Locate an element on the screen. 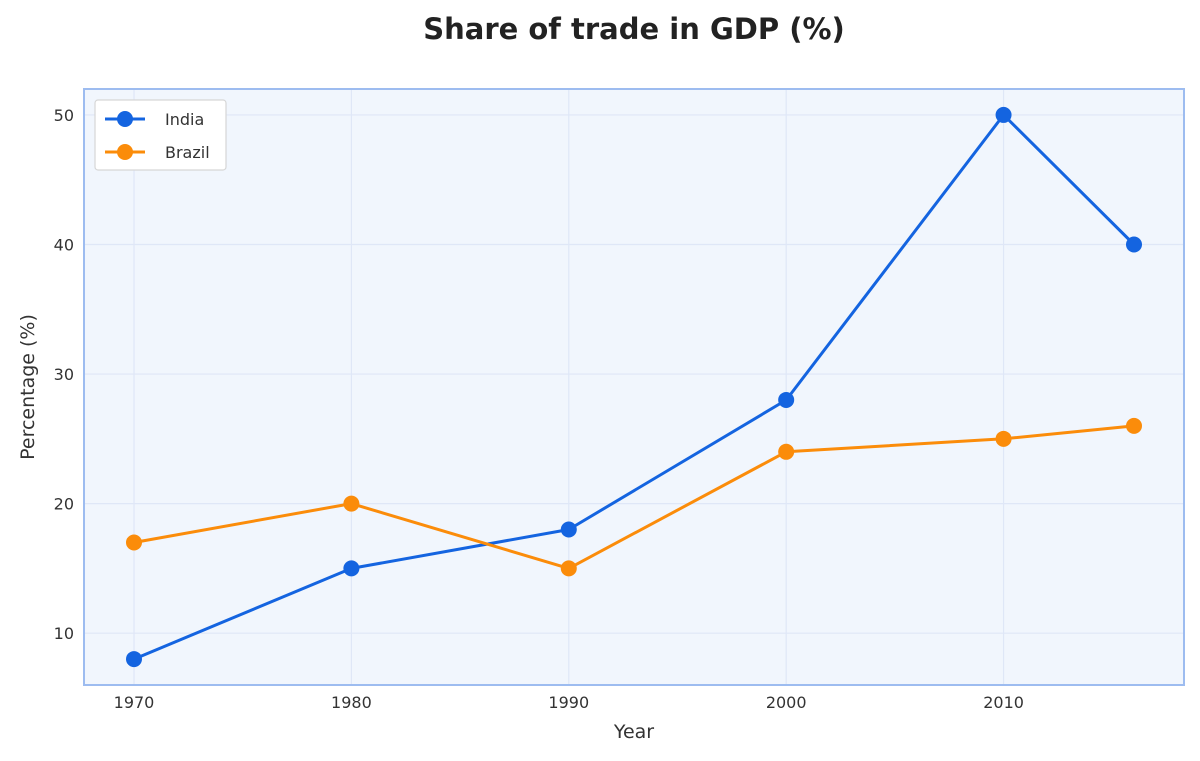  y-tick-label: 10 is located at coordinates (64, 633).